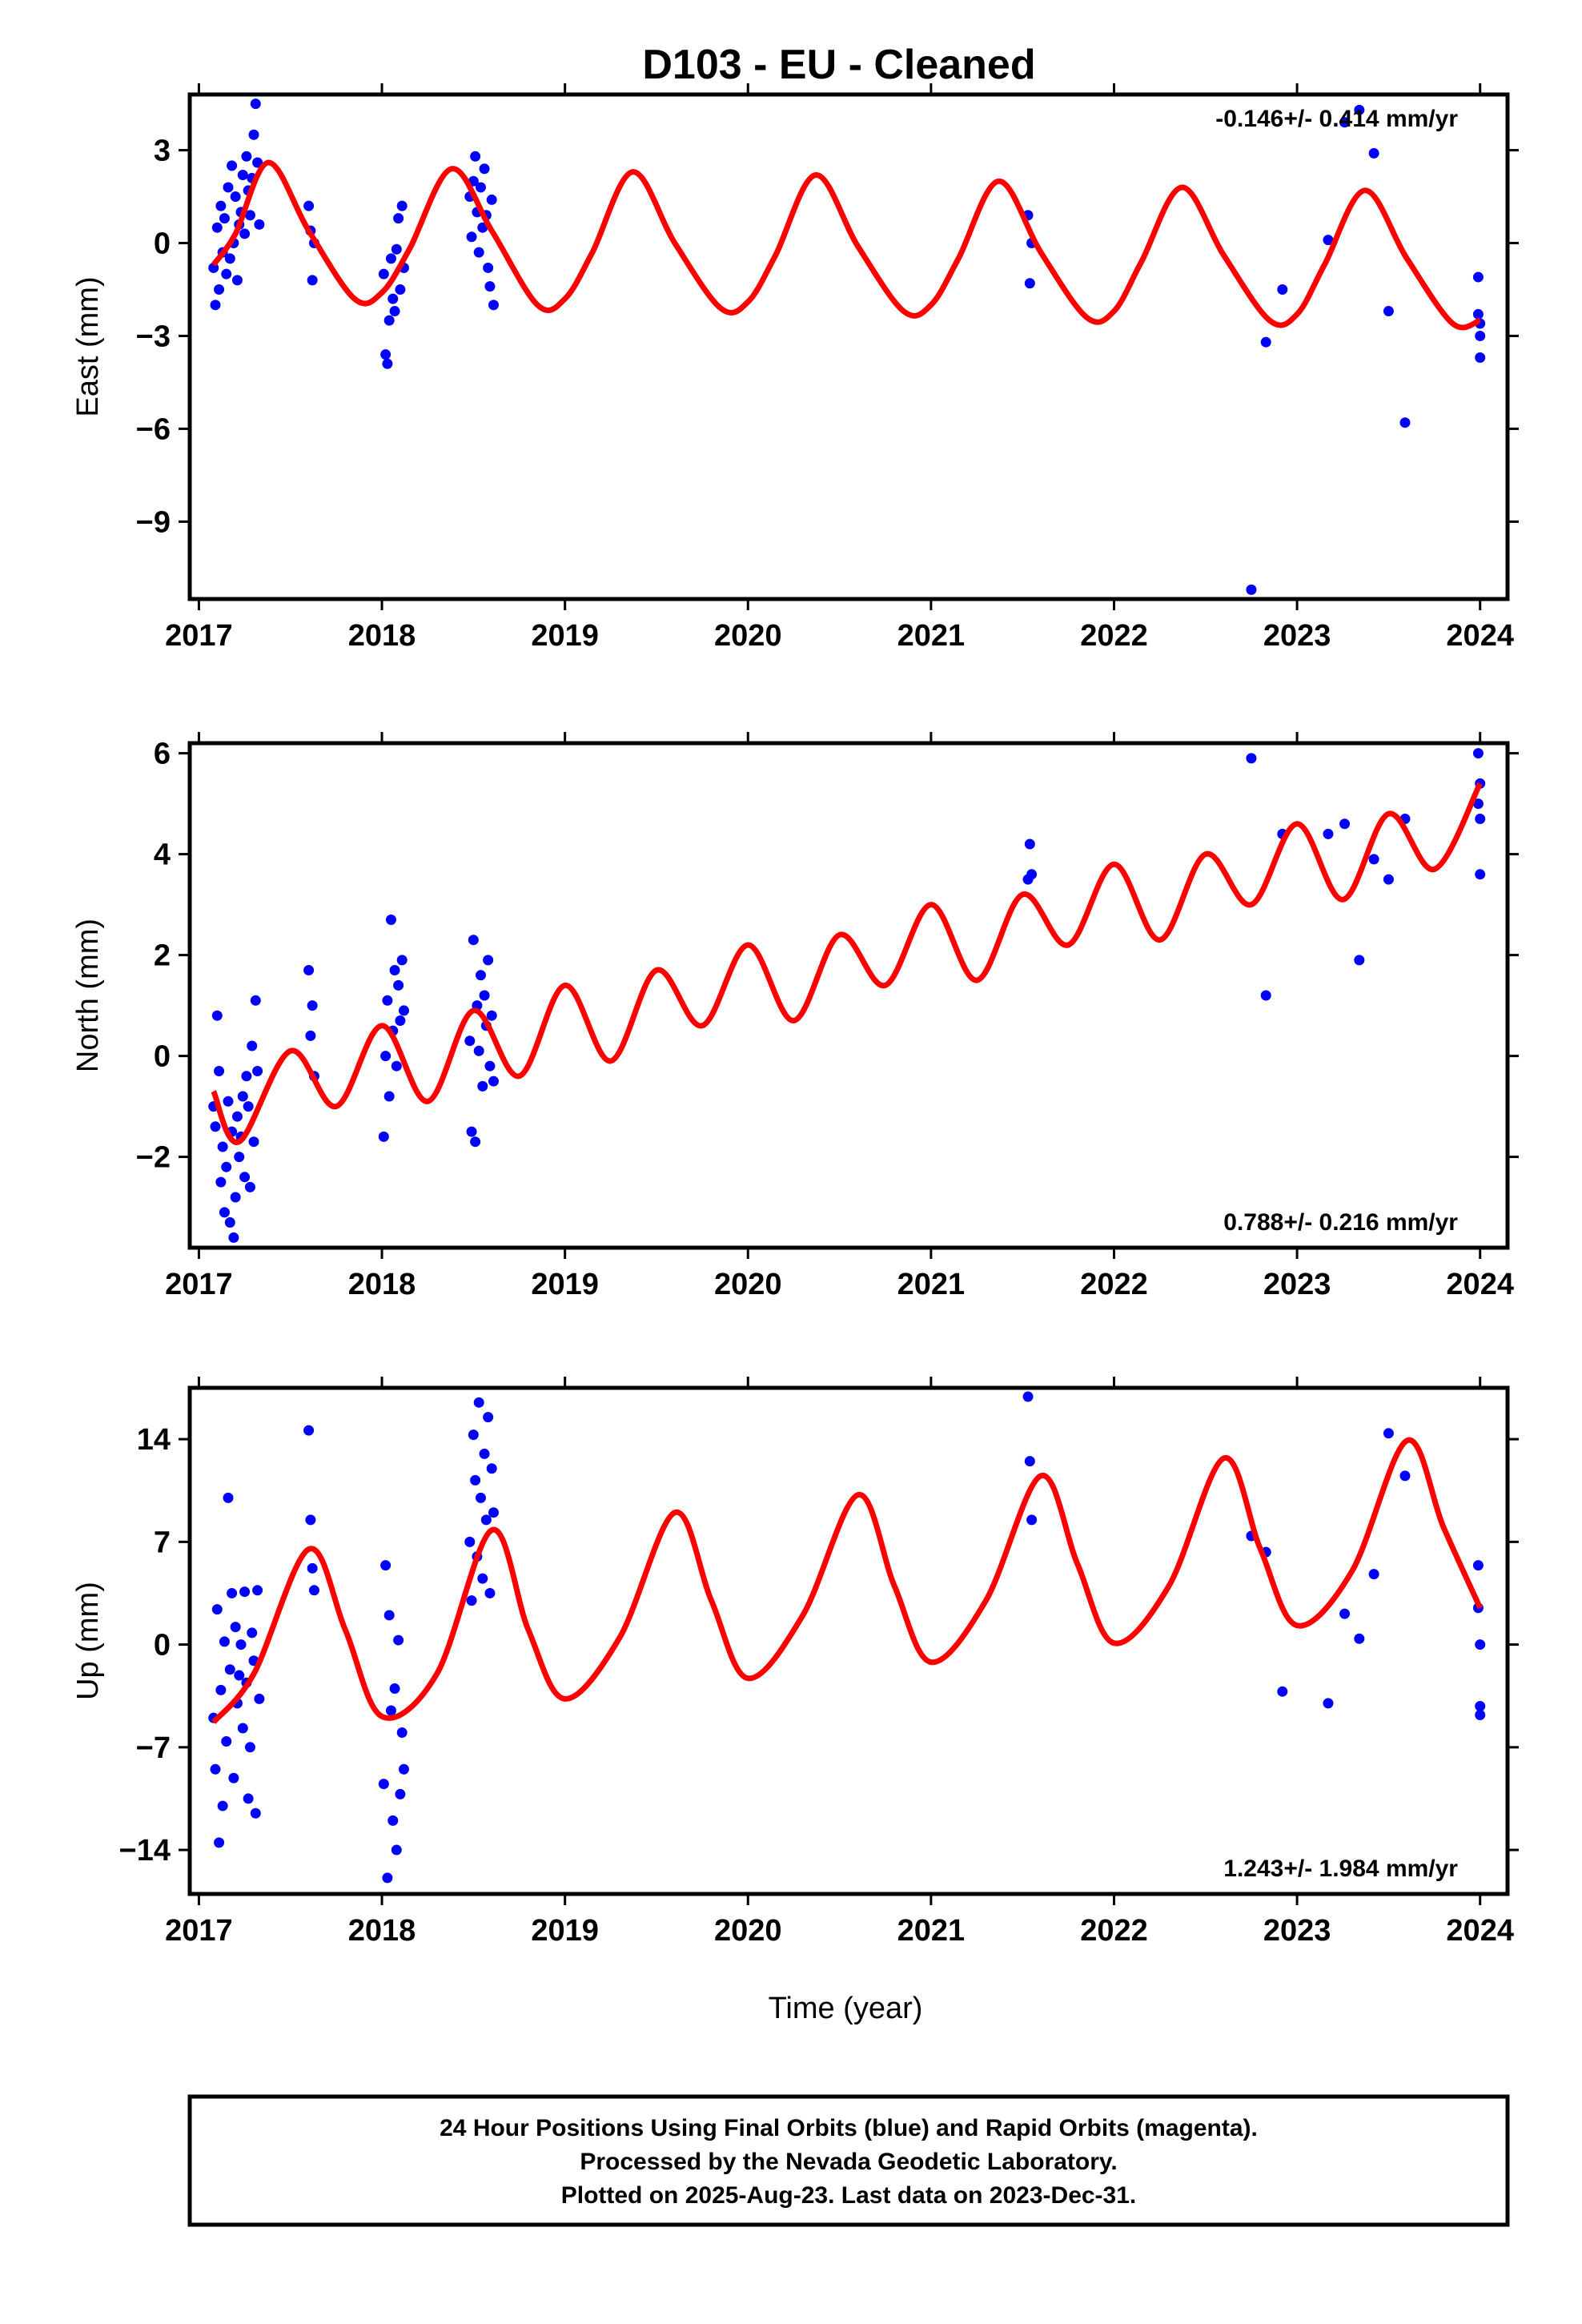  Describe the element at coordinates (154, 1158) in the screenshot. I see `y-tick-label: −2` at that location.